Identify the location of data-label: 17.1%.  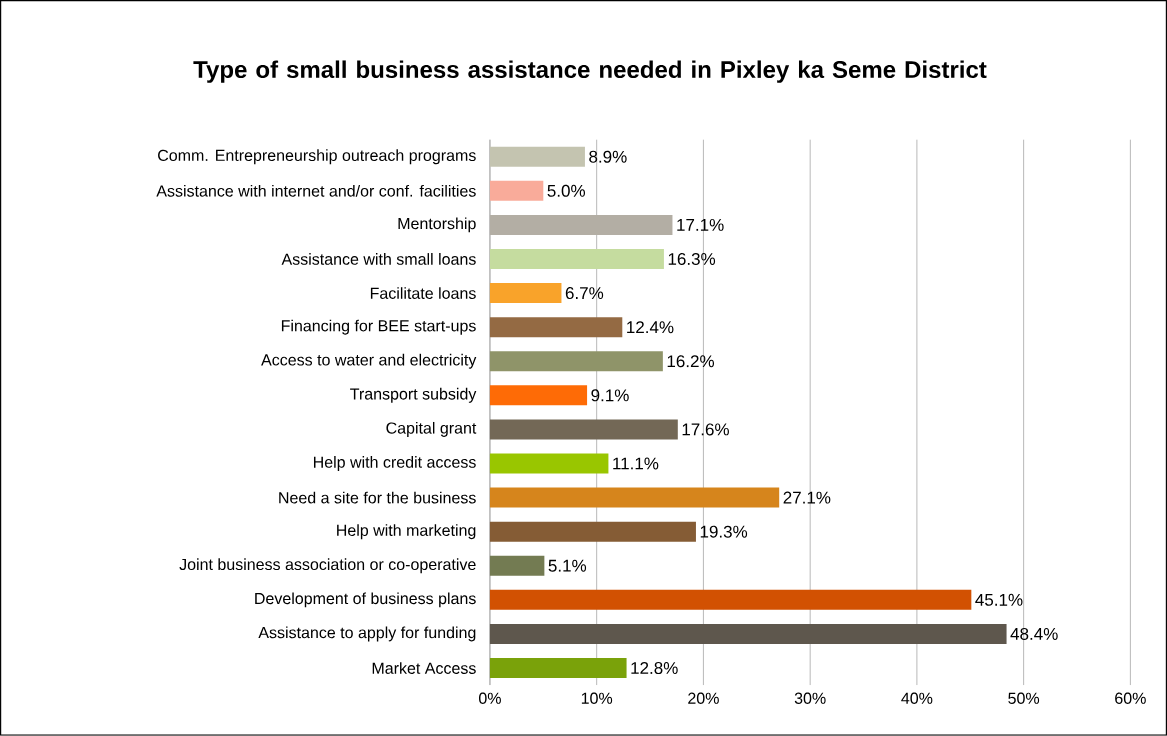
(700, 225).